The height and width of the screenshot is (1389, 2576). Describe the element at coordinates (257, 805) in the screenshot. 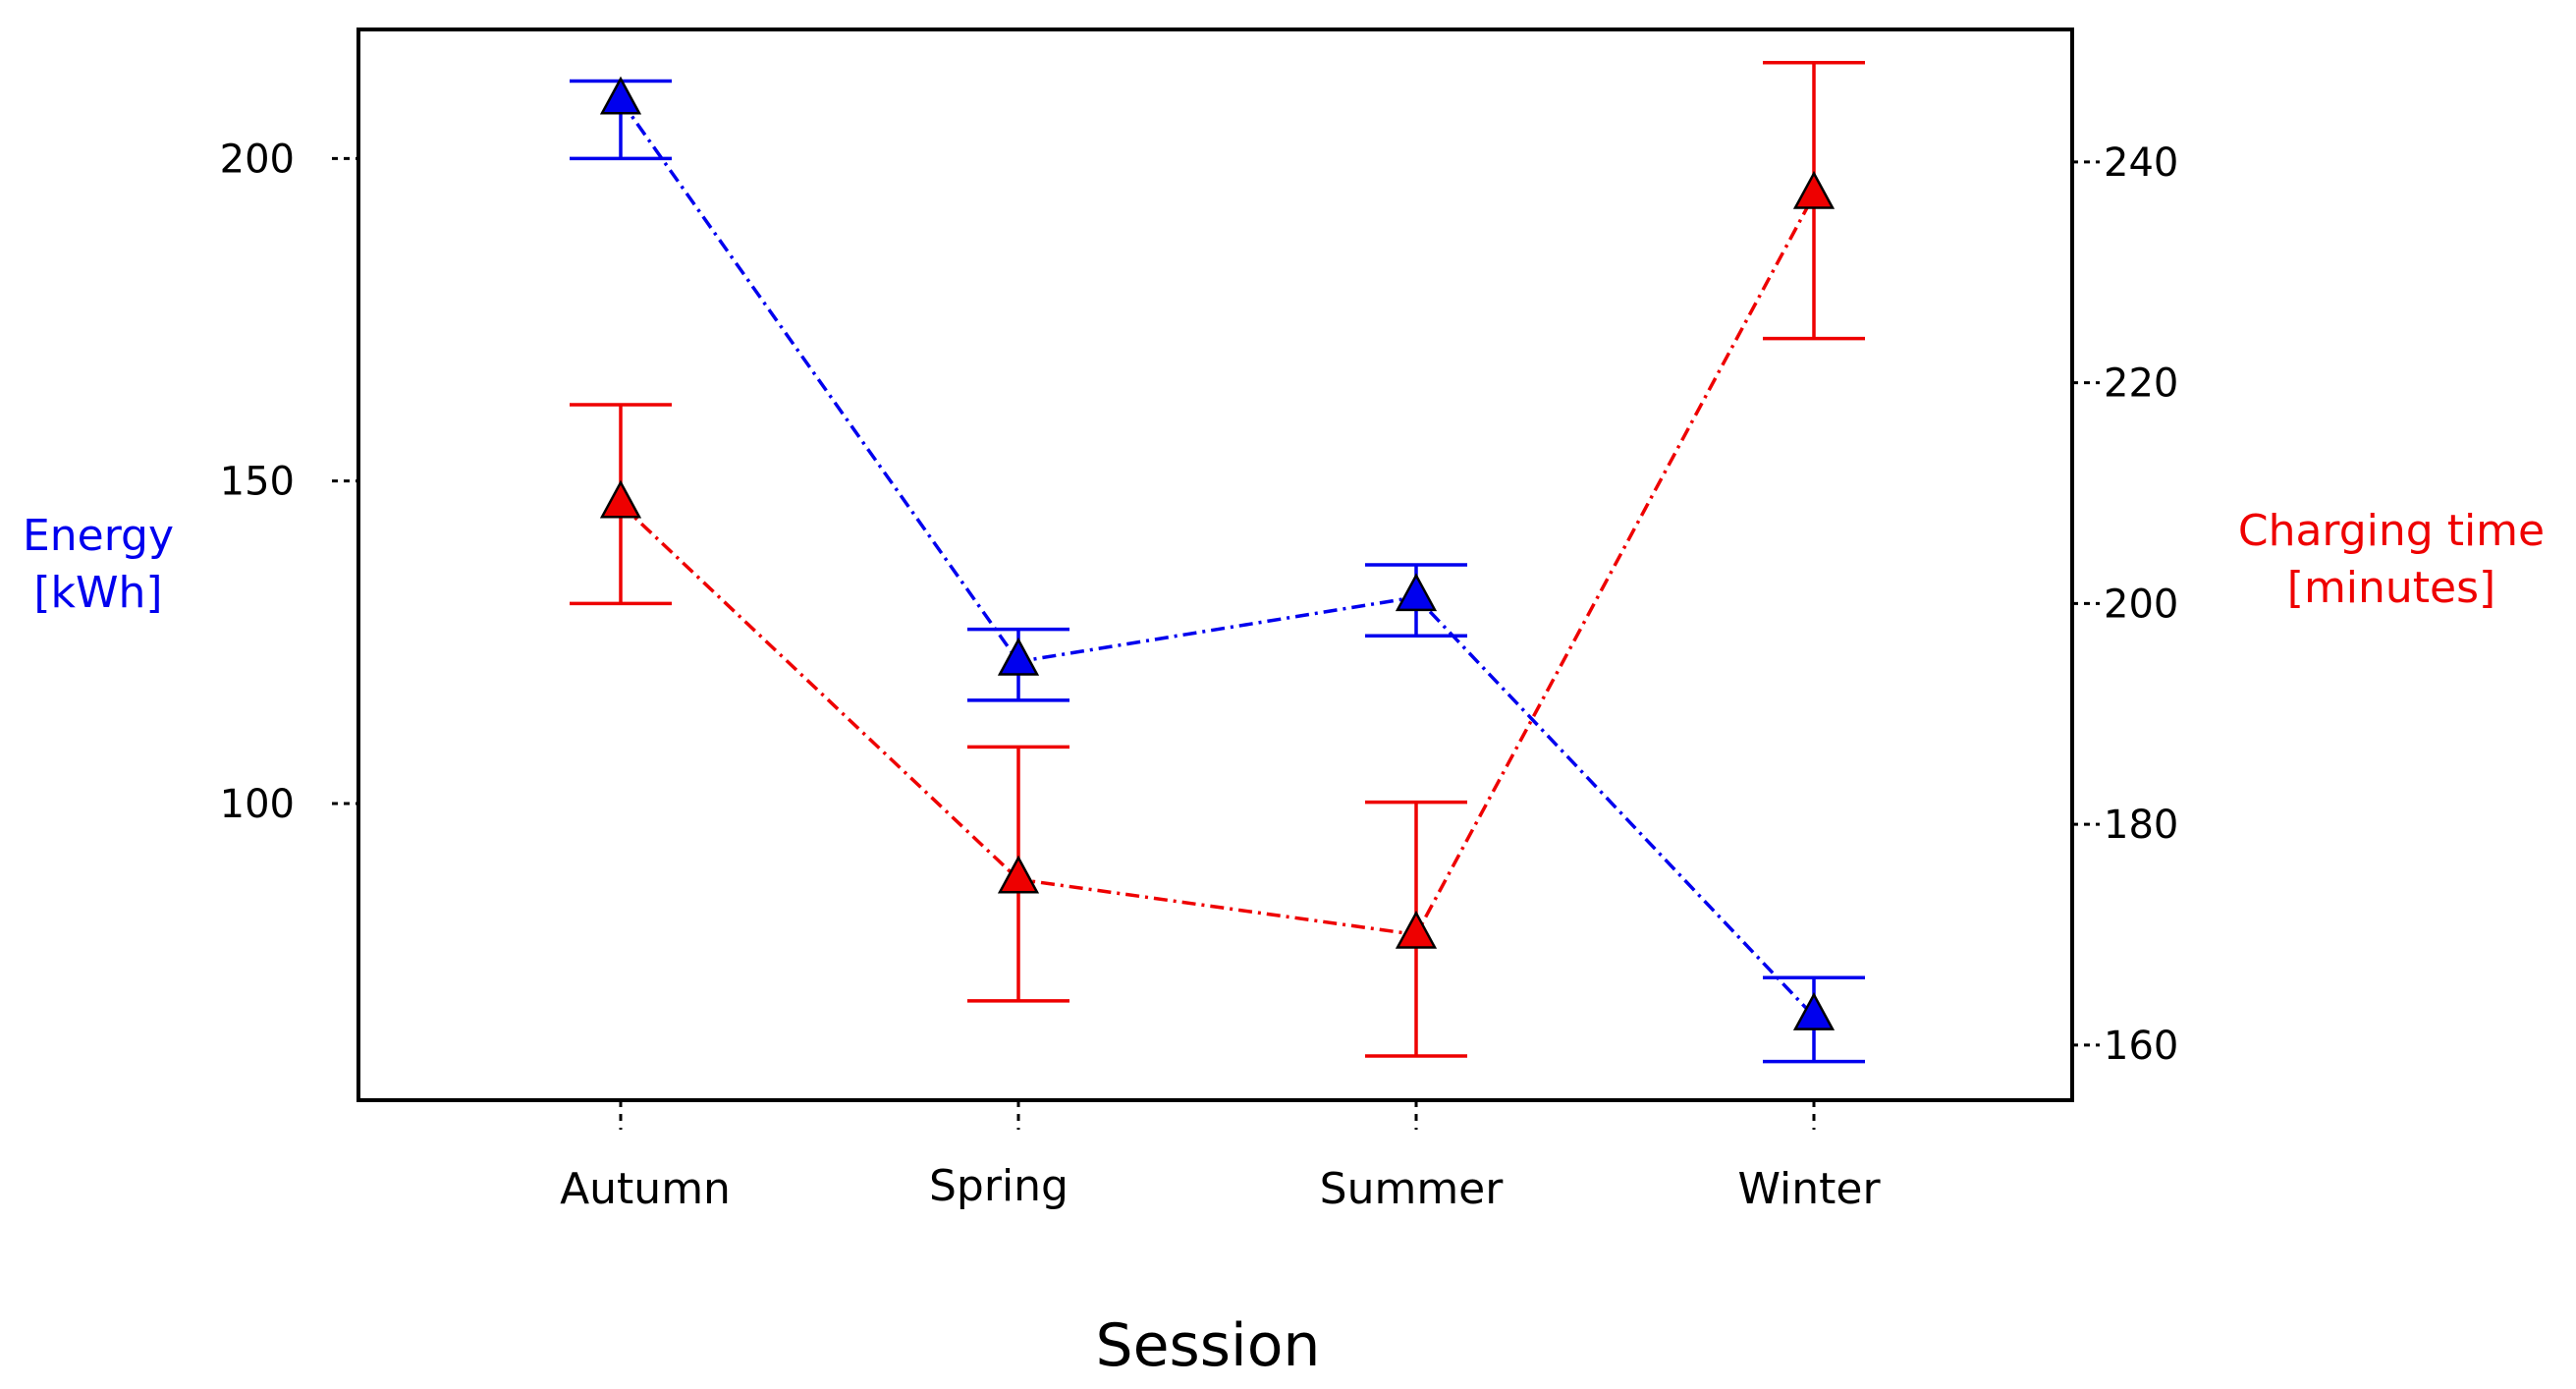

I see `left-tick-label: 100` at that location.